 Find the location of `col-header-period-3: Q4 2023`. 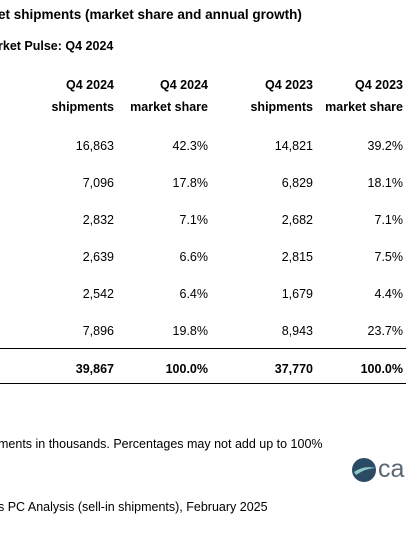

col-header-period-3: Q4 2023 is located at coordinates (289, 85).